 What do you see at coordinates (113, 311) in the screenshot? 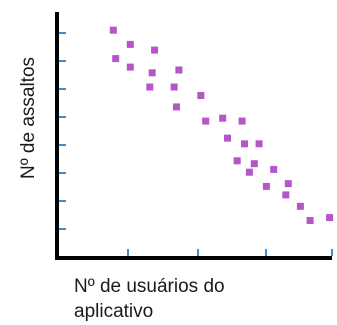
I see `x-axis-label-line-2: aplicativo` at bounding box center [113, 311].